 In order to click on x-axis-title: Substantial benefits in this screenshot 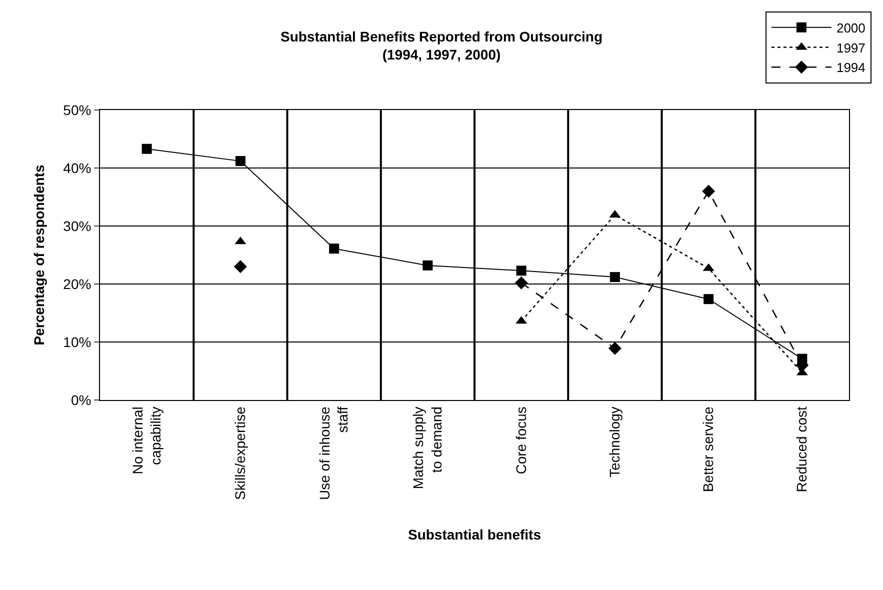, I will do `click(475, 534)`.